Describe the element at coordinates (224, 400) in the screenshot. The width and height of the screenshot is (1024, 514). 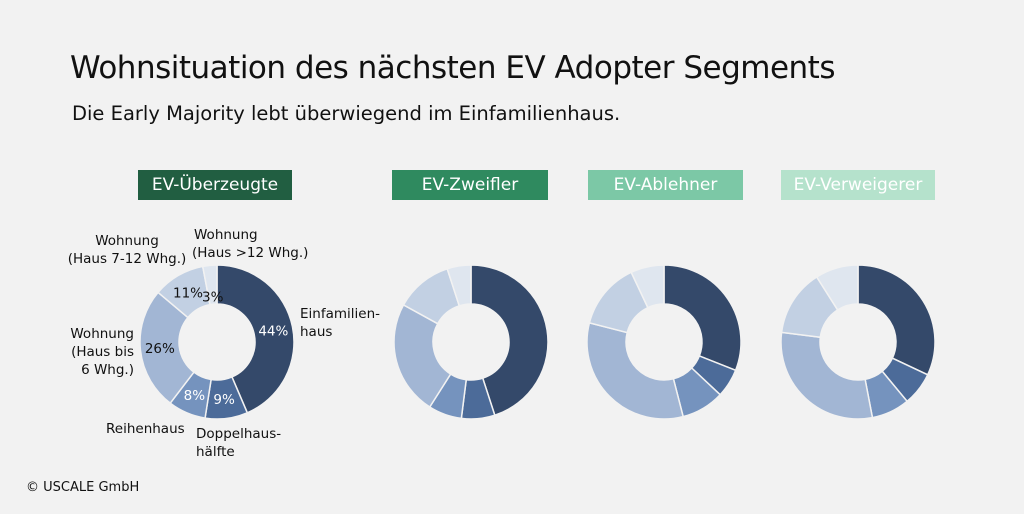
I see `data-label-doppelhaushaelfte: 9%` at that location.